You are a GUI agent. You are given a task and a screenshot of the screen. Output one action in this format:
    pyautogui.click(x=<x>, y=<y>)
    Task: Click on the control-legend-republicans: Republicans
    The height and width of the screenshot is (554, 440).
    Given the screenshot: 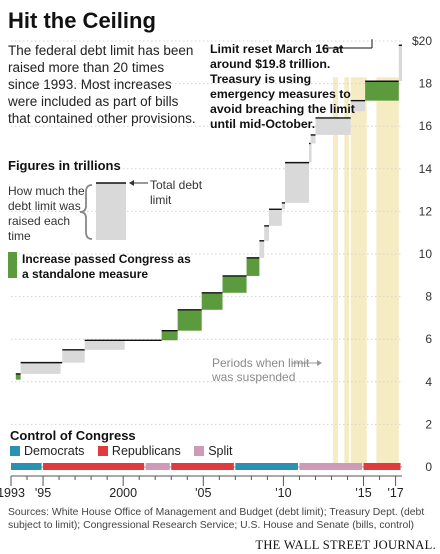 What is the action you would take?
    pyautogui.click(x=139, y=451)
    